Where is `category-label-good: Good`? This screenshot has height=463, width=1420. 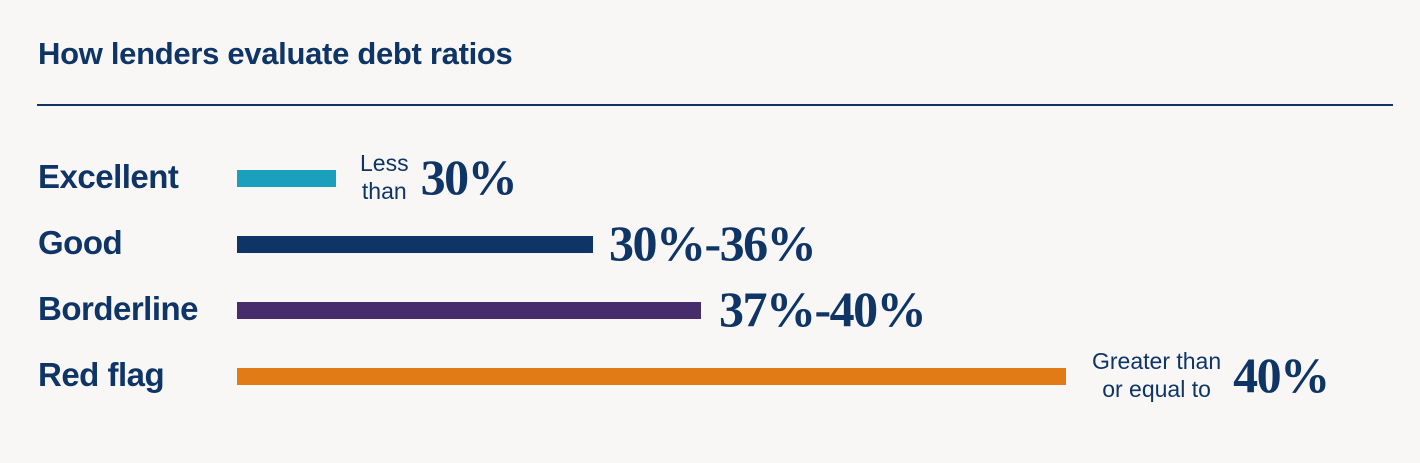
category-label-good: Good is located at coordinates (80, 242).